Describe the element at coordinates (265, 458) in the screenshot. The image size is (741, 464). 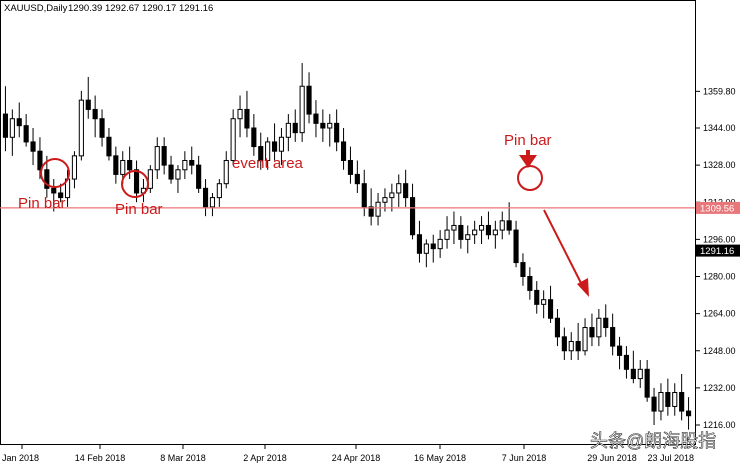
I see `time-tick-label: 2 Apr 2018` at that location.